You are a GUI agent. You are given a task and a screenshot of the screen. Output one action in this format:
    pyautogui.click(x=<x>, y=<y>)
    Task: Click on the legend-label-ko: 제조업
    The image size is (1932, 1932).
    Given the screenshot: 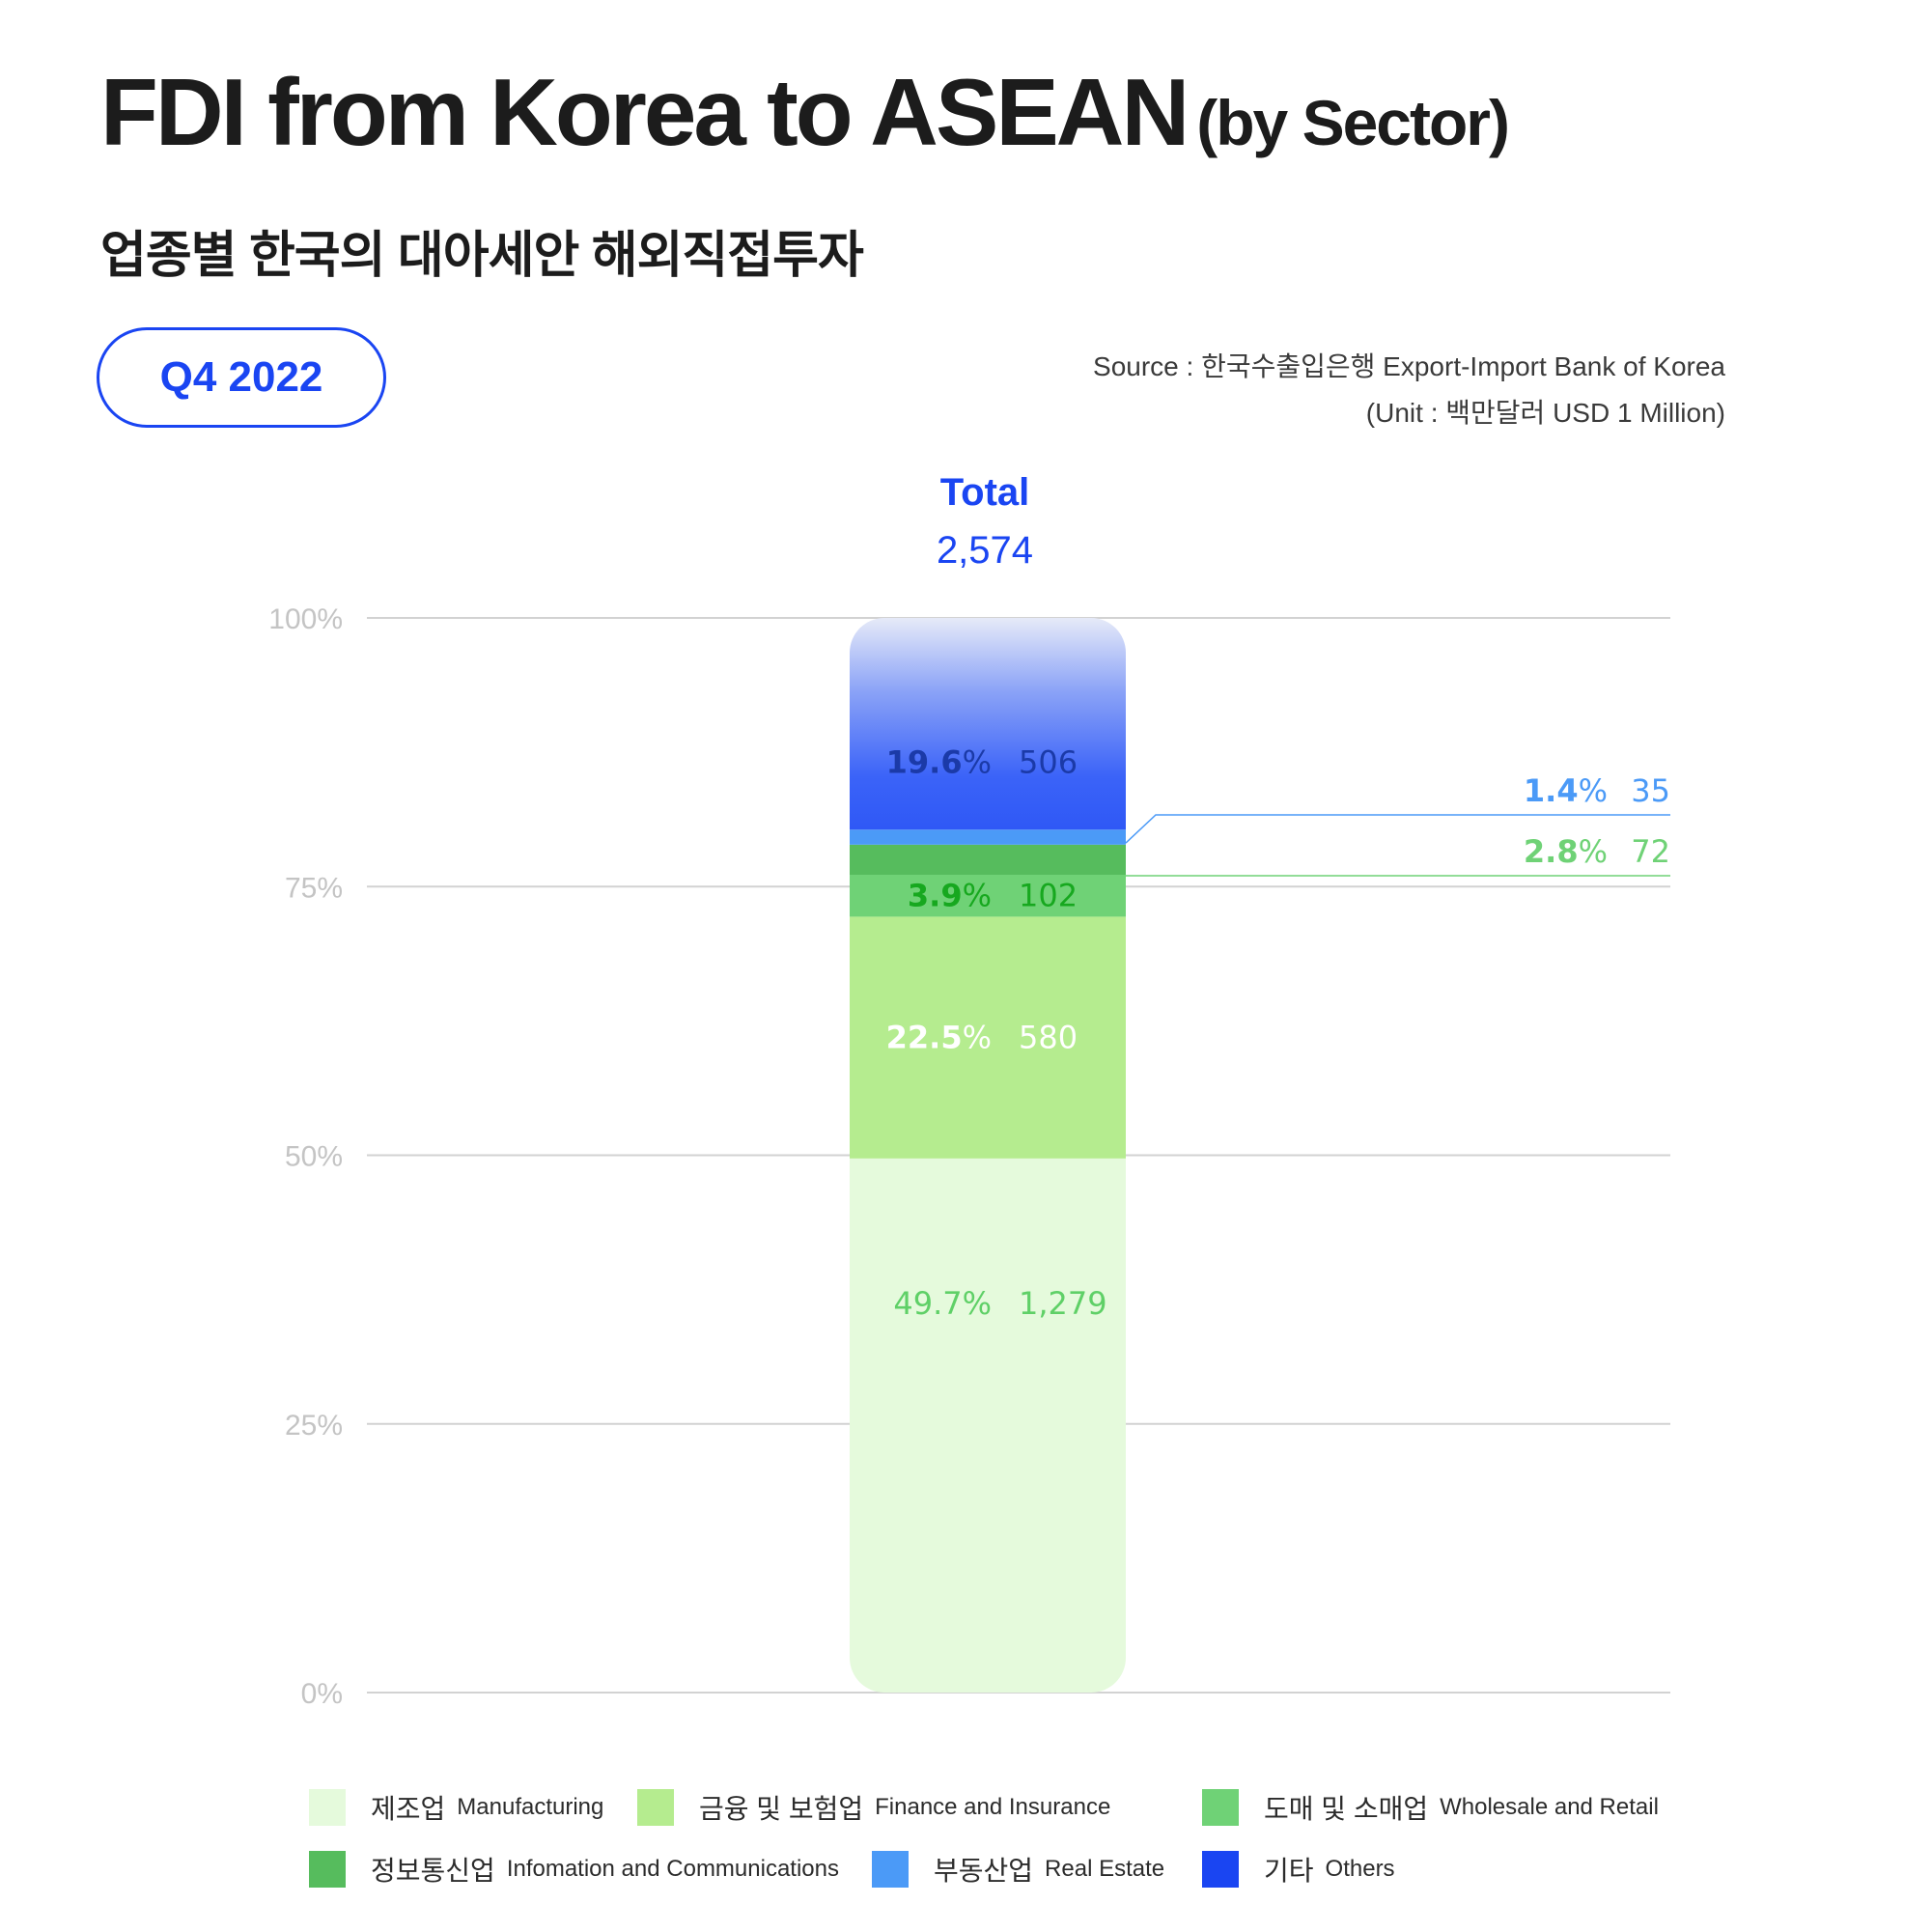 What is the action you would take?
    pyautogui.click(x=409, y=1809)
    